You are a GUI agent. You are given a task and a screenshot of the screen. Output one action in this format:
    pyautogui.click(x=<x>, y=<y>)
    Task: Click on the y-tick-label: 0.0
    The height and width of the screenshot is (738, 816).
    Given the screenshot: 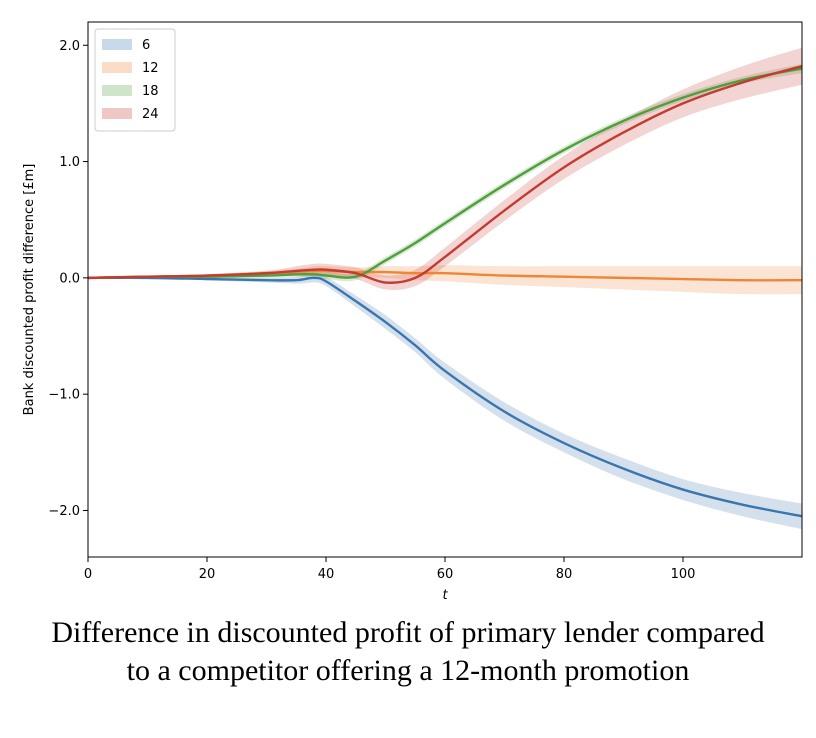 What is the action you would take?
    pyautogui.click(x=69, y=278)
    